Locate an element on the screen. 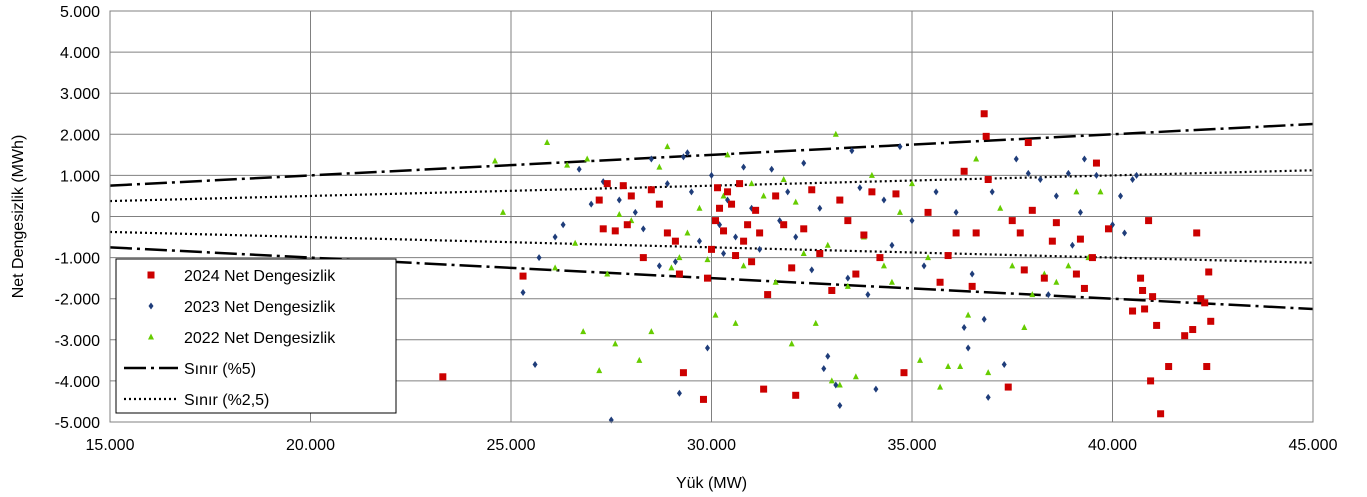 This screenshot has width=1367, height=497. legend-label: 2022 Net Dengesizlik is located at coordinates (260, 338).